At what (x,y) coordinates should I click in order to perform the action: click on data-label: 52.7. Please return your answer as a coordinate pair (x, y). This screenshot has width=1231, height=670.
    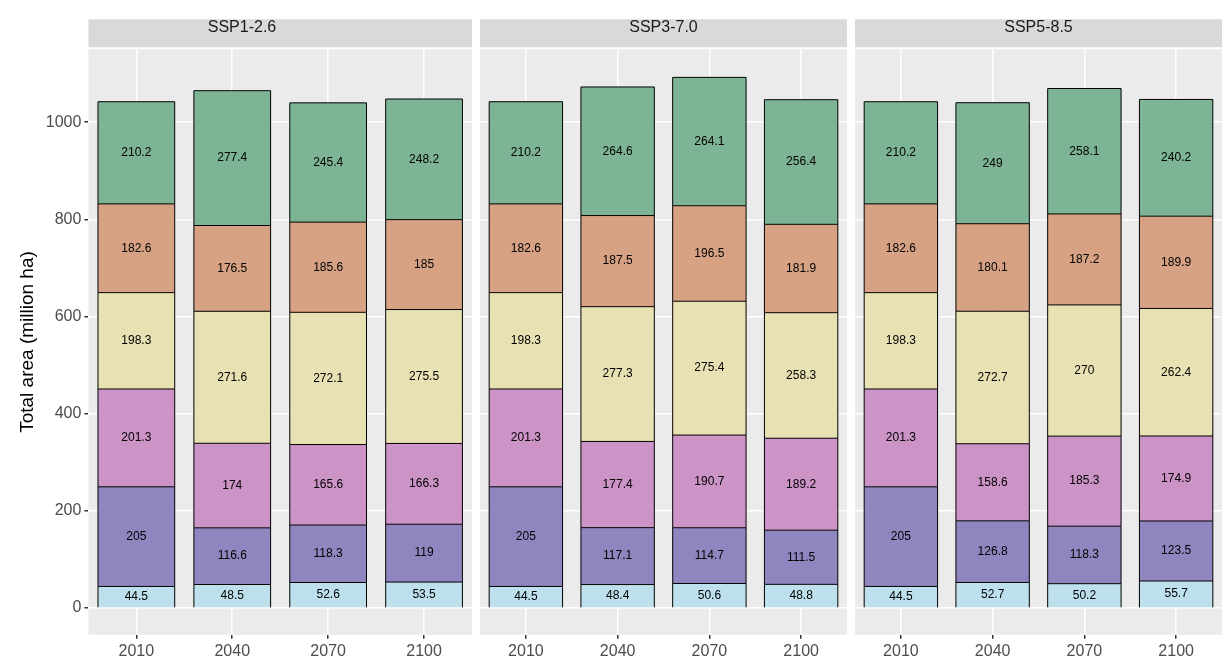
    Looking at the image, I should click on (992, 594).